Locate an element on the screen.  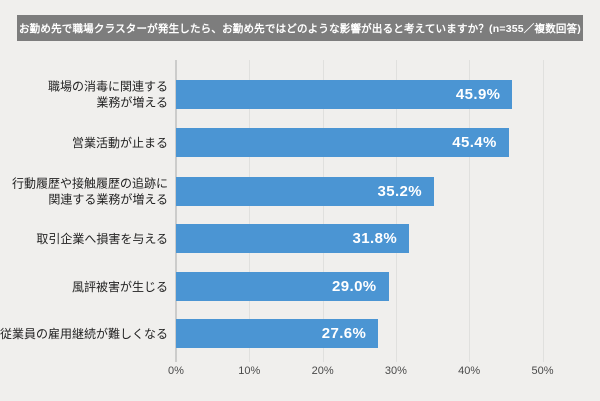
bar: 31.8% is located at coordinates (293, 238).